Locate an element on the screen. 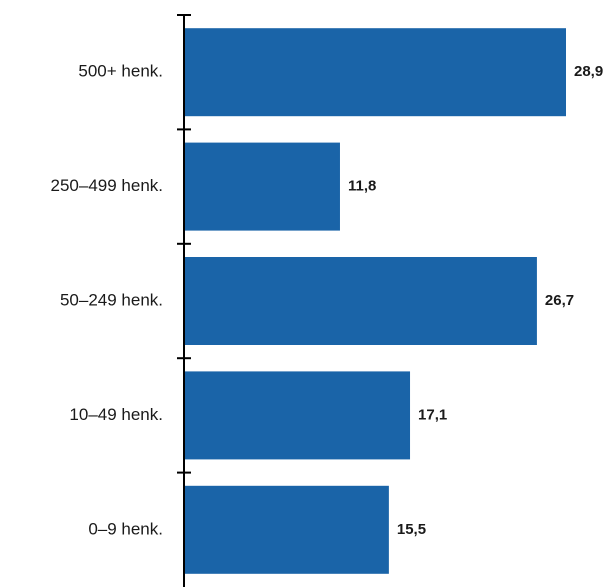  value-label: 26,7 is located at coordinates (559, 300).